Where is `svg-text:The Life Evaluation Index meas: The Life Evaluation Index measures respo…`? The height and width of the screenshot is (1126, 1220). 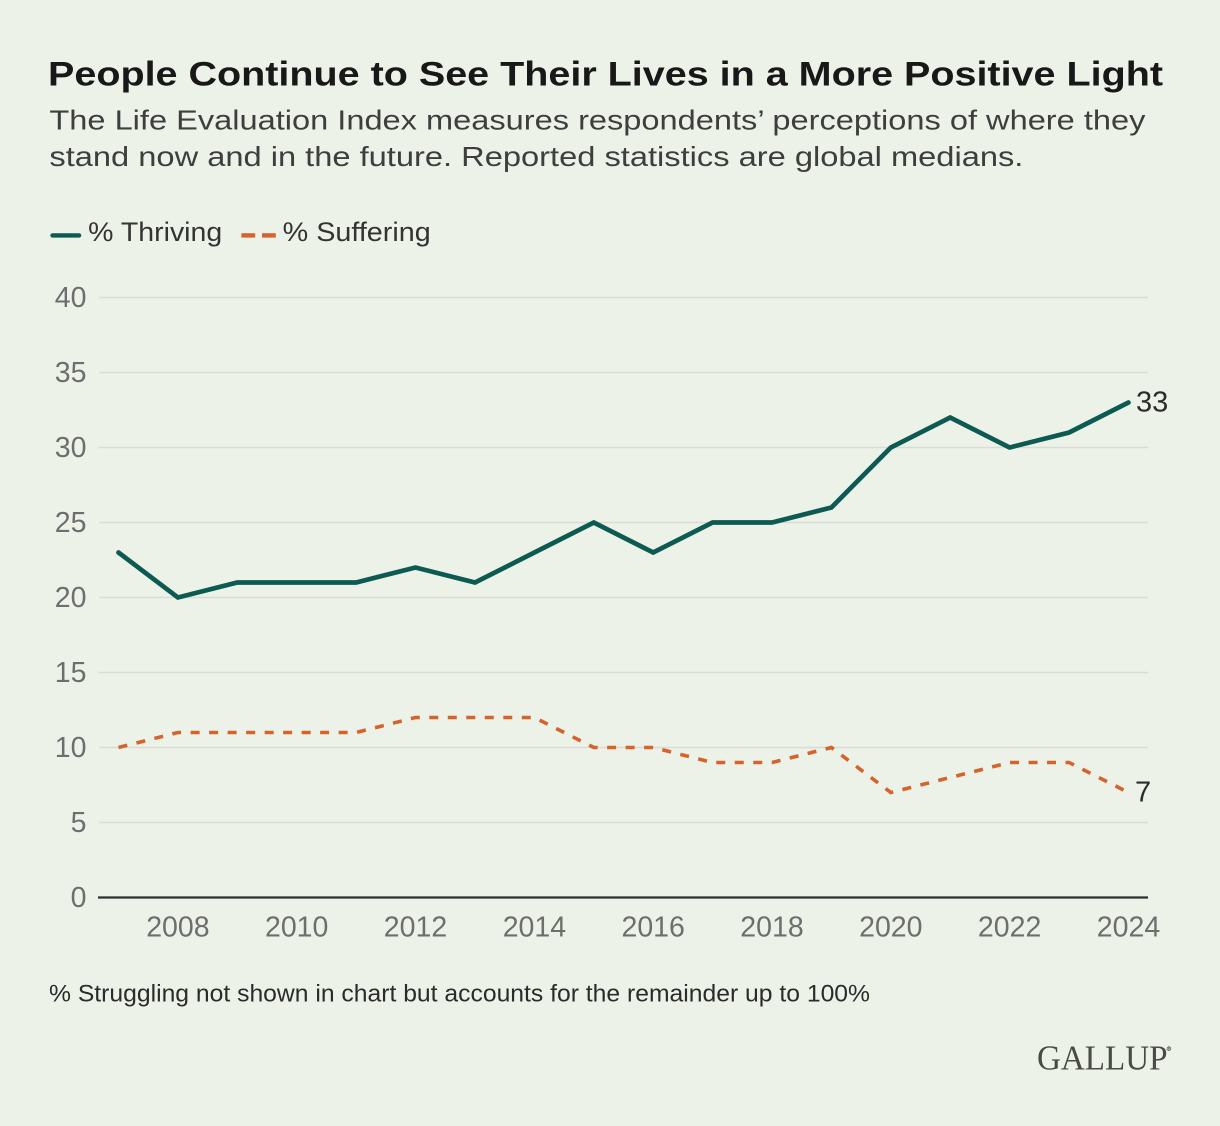 svg-text:The Life Evaluation Index meas: The Life Evaluation Index measures respo… is located at coordinates (597, 120).